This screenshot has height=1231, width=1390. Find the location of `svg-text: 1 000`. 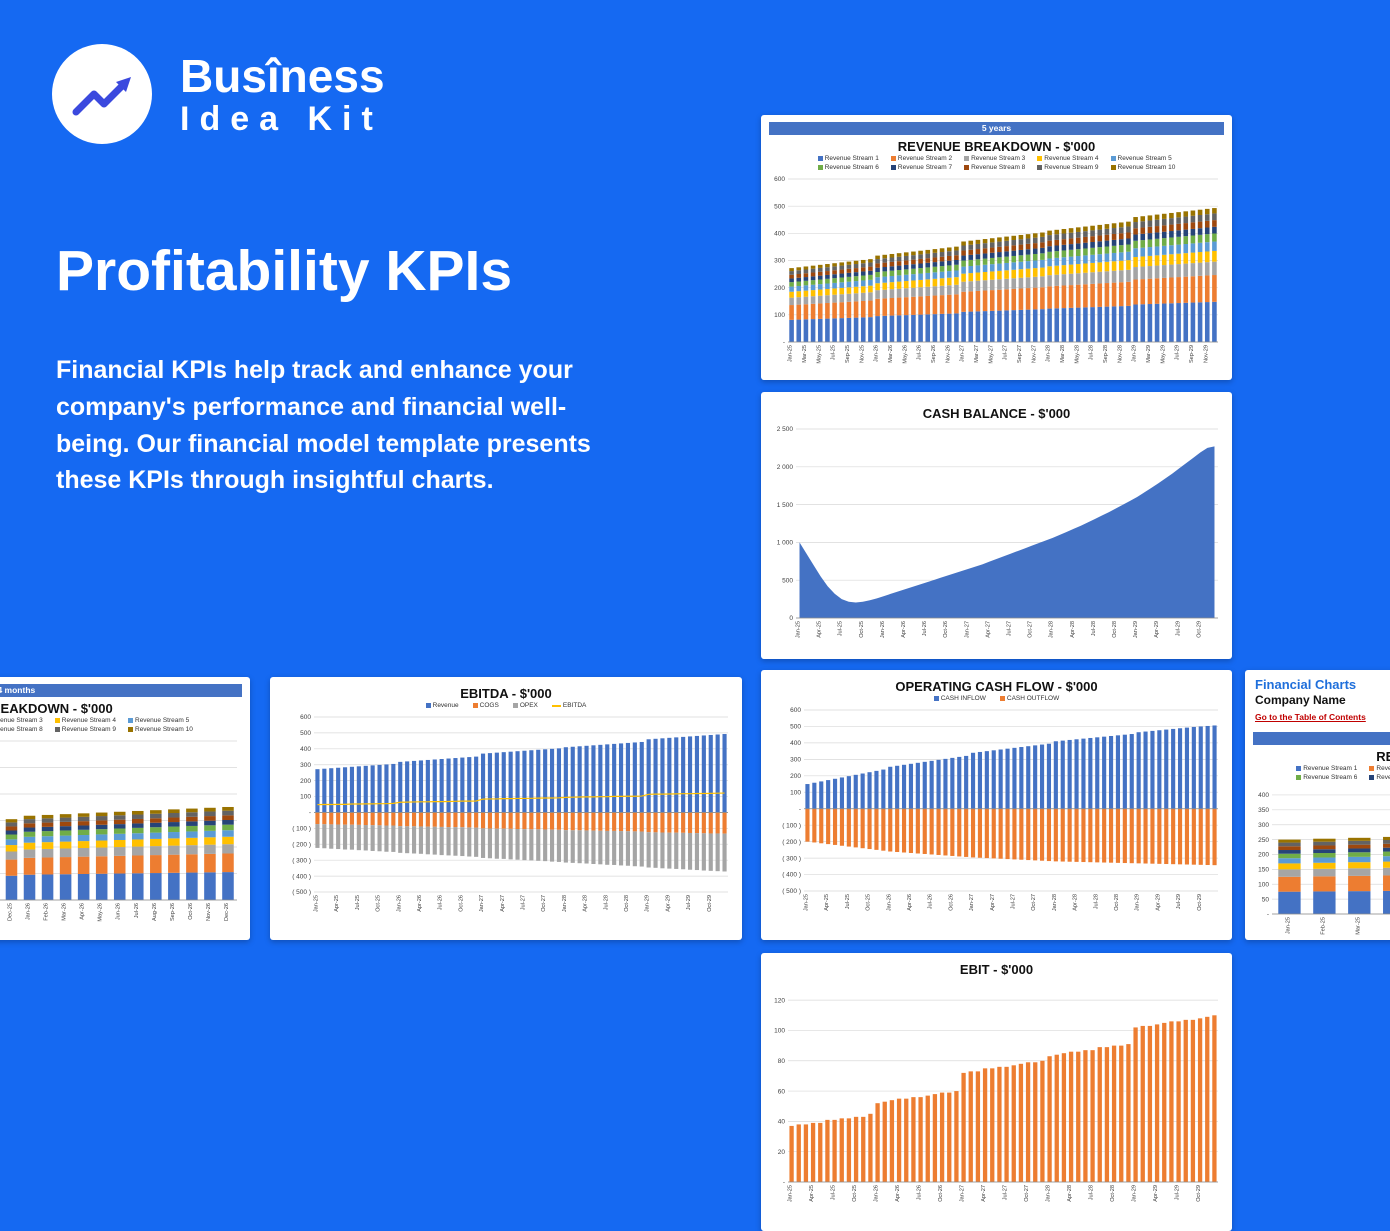

svg-text: 1 000 is located at coordinates (785, 543).